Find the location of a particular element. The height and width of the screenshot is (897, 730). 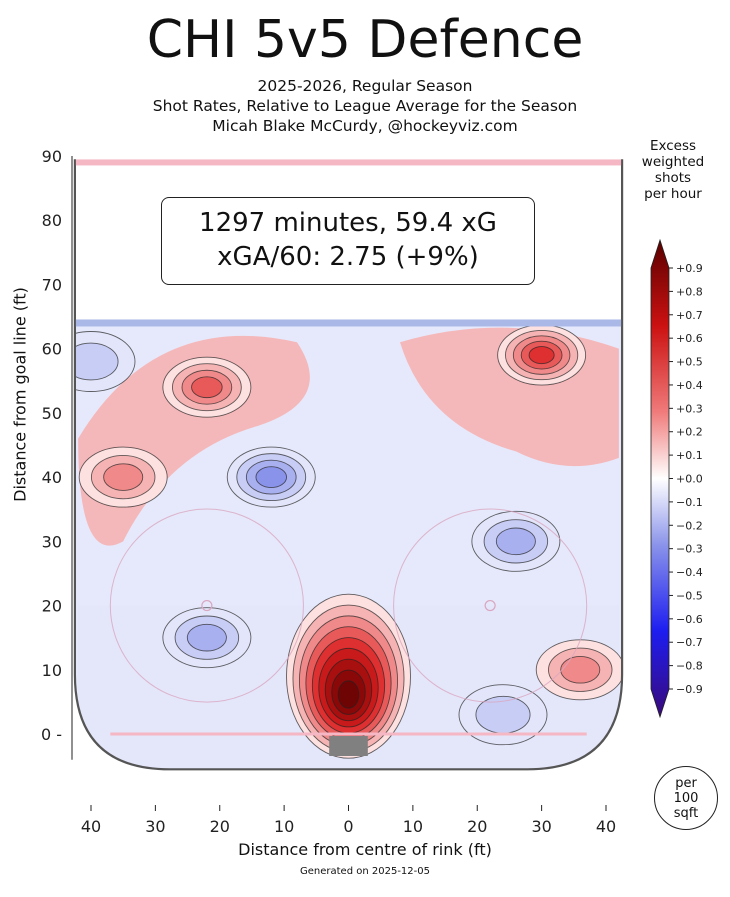

heat-region-right-crease-cold is located at coordinates (503, 715).